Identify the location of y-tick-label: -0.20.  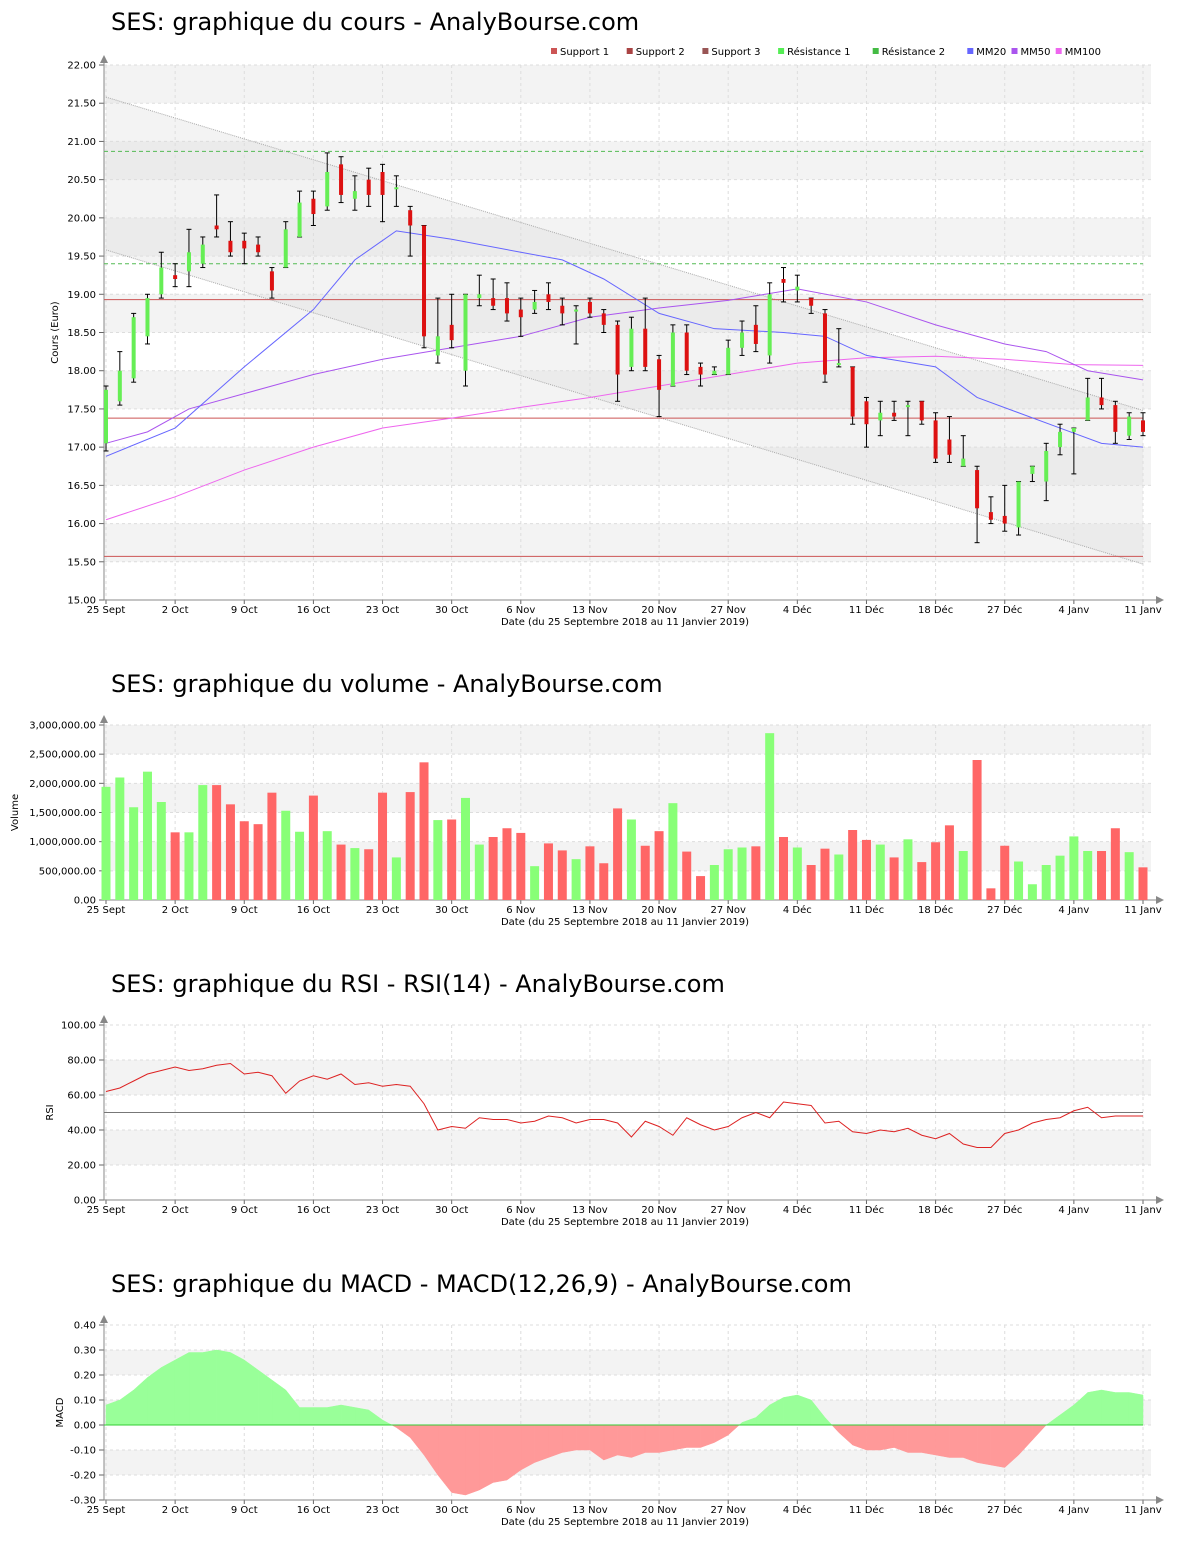
(83, 1476).